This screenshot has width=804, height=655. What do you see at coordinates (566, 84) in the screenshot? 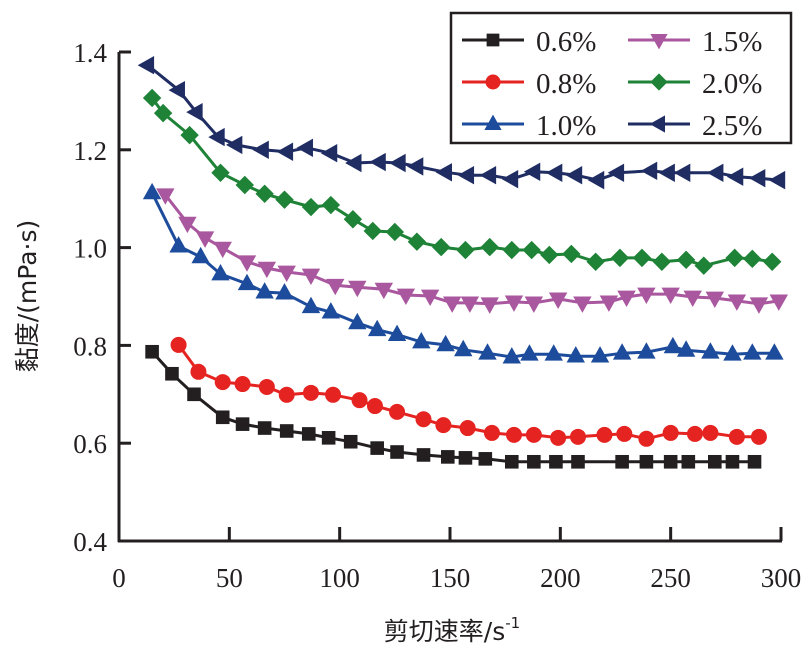
I see `legend-label: 0.8%` at bounding box center [566, 84].